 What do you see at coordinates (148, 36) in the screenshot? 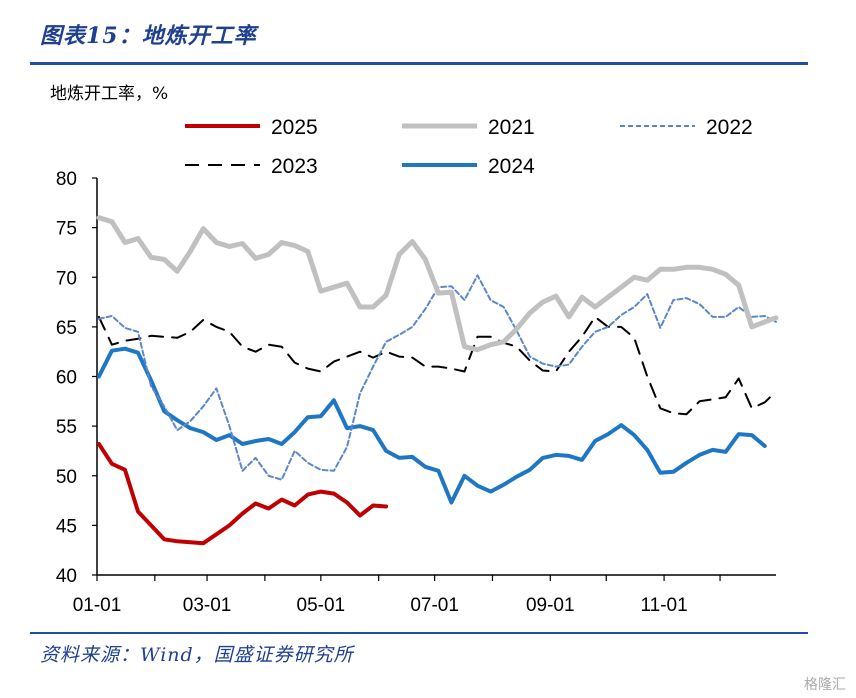
I see `figure-title: 图表15：地炼开工率` at bounding box center [148, 36].